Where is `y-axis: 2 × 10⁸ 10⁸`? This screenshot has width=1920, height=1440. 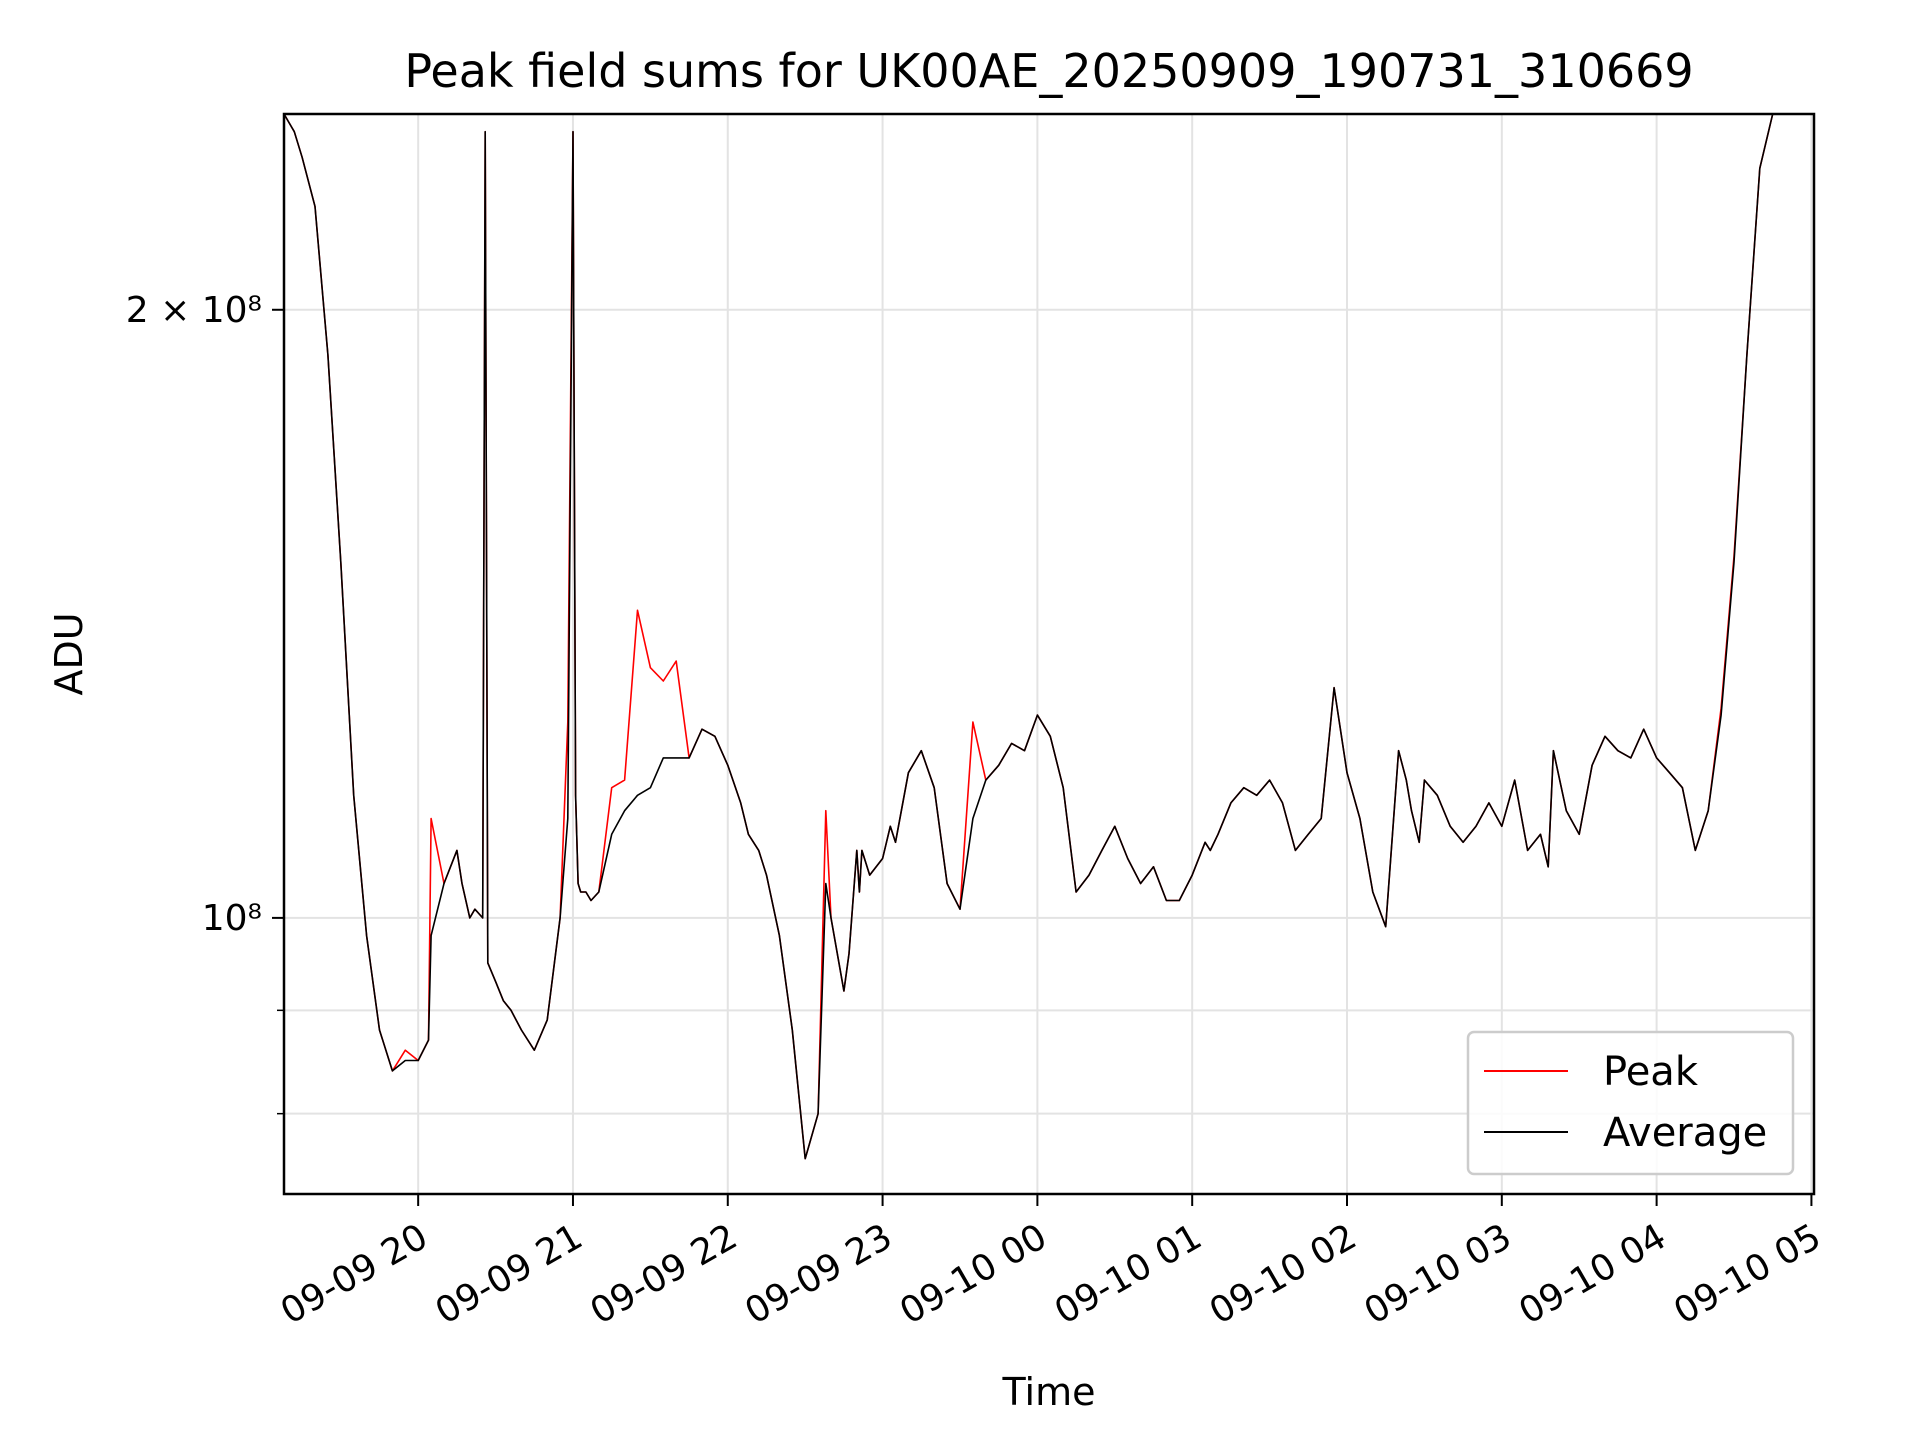
y-axis: 2 × 10⁸ 10⁸ is located at coordinates (205, 702).